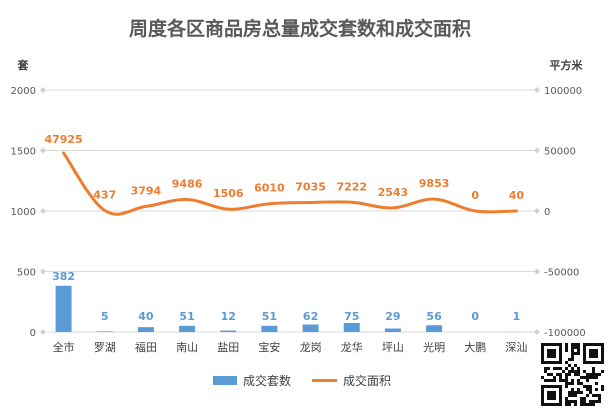  What do you see at coordinates (146, 316) in the screenshot?
I see `bar-label-福田: 40` at bounding box center [146, 316].